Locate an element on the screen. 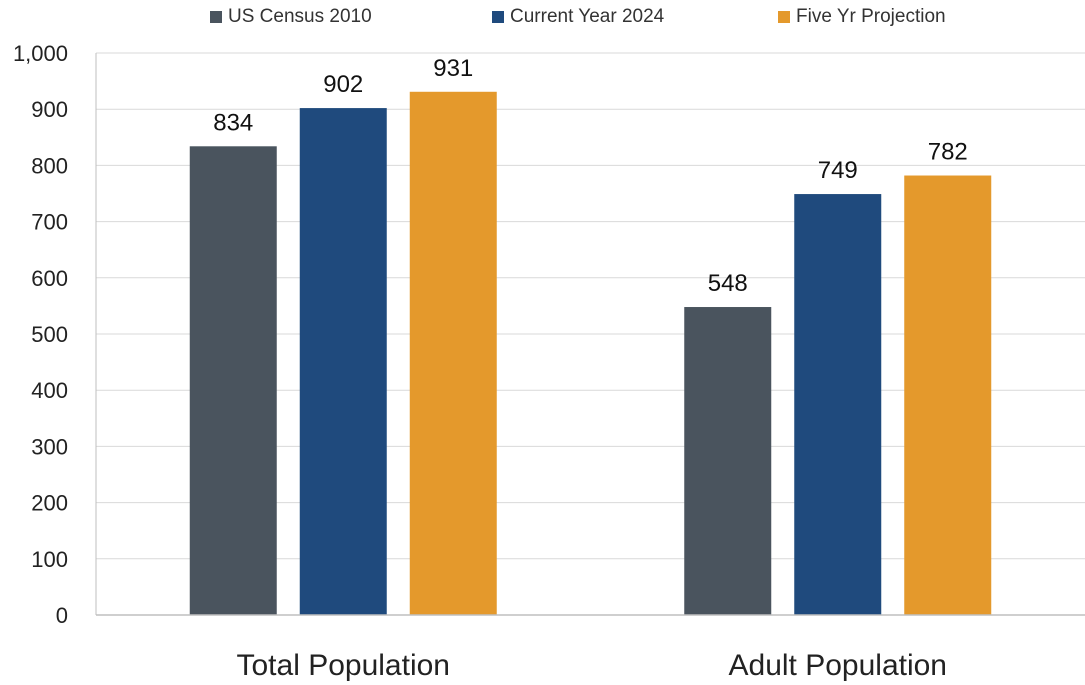 The image size is (1085, 685). y-tick-label: 200 is located at coordinates (49, 503).